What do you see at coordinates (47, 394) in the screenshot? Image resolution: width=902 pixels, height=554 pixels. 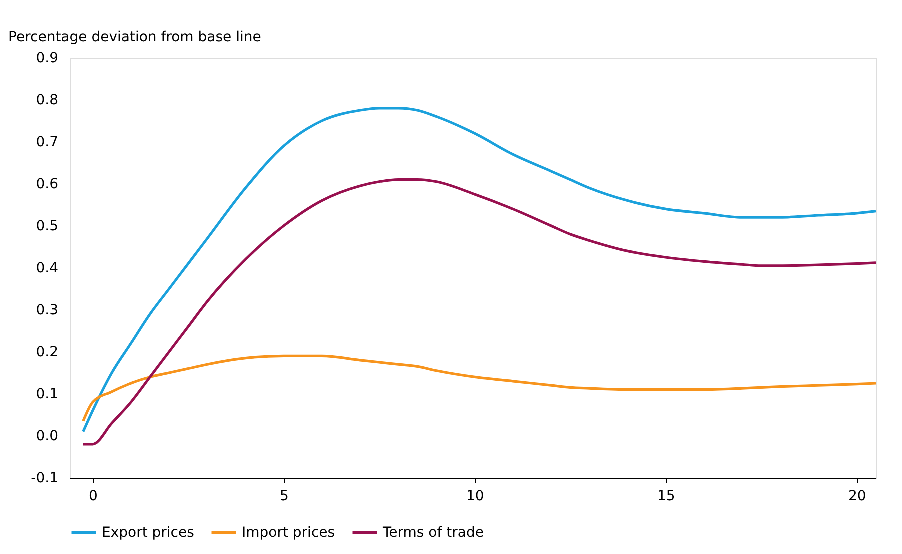 I see `y-tick-label: 0.1` at bounding box center [47, 394].